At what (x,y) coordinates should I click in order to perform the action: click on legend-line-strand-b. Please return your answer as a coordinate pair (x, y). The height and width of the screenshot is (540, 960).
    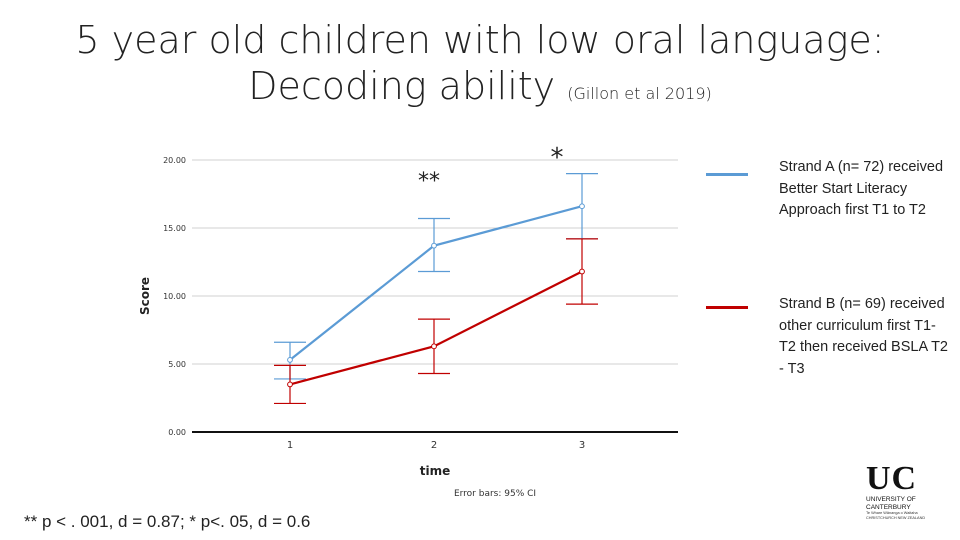
    Looking at the image, I should click on (727, 307).